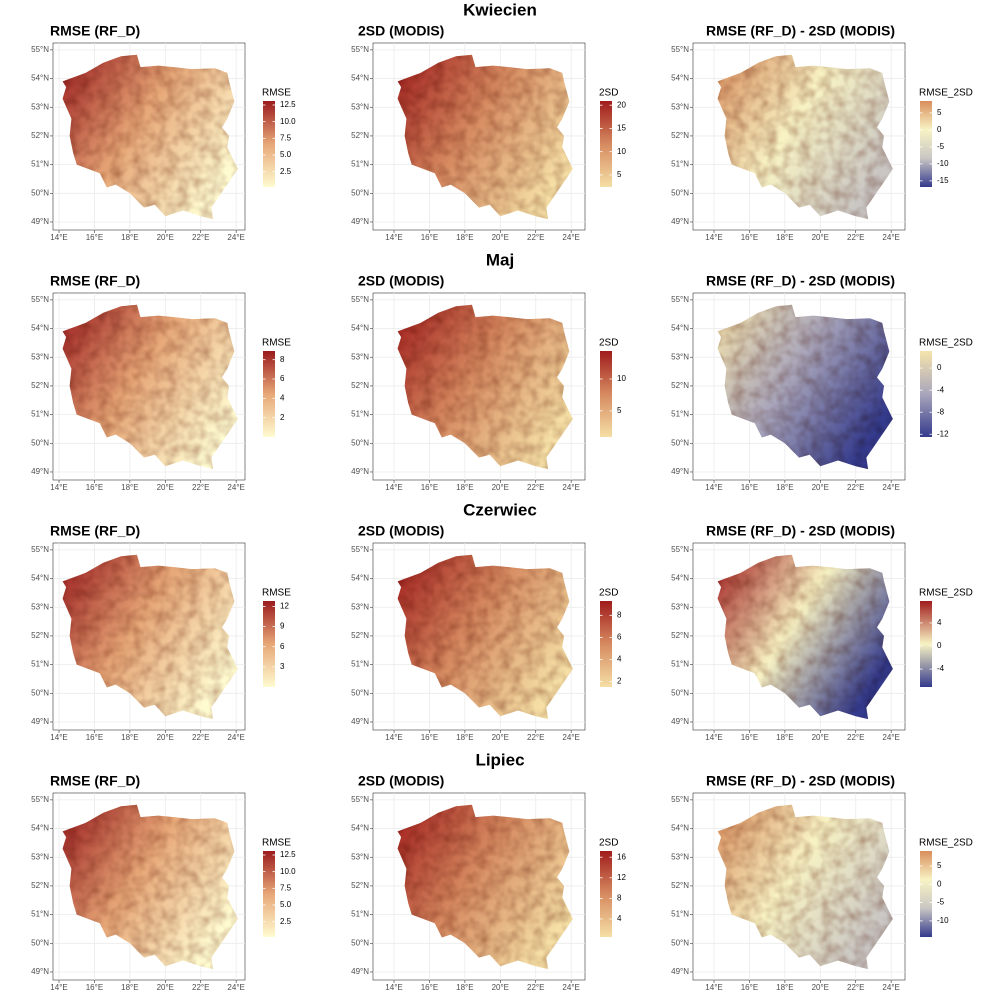 The height and width of the screenshot is (1000, 1000). I want to click on legend-tick-label: 5.0, so click(286, 154).